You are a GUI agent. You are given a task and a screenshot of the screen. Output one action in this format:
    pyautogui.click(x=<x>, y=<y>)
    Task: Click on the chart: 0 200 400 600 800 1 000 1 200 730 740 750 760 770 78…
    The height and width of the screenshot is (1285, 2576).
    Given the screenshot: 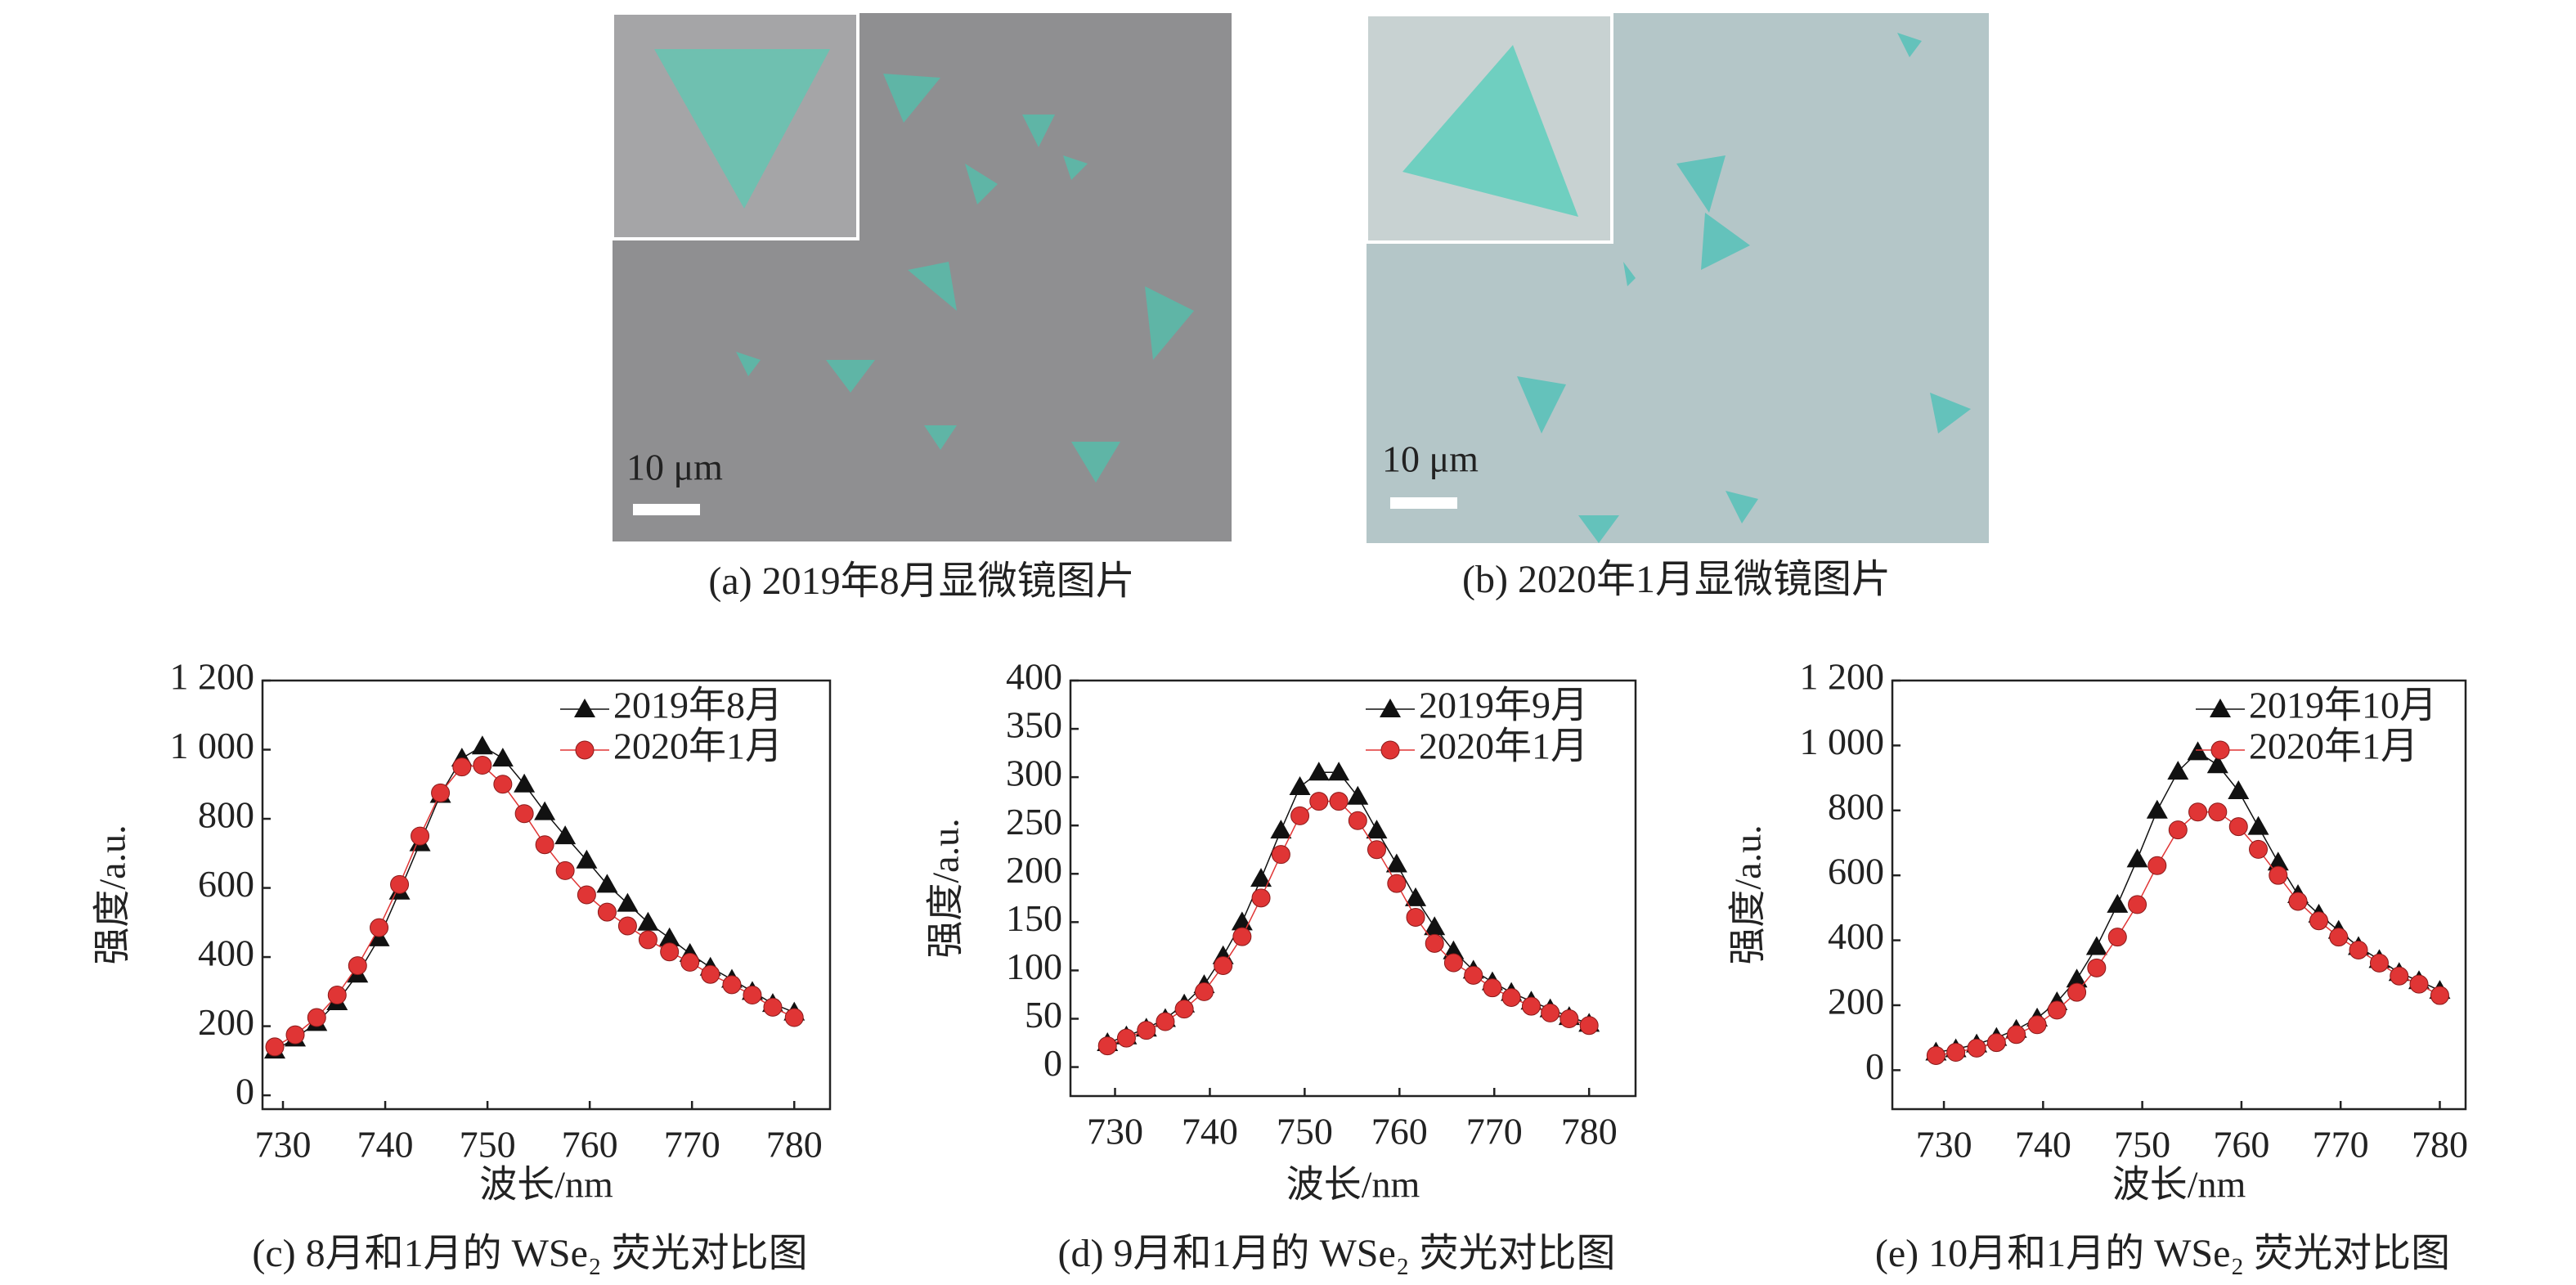 What is the action you would take?
    pyautogui.click(x=2098, y=965)
    